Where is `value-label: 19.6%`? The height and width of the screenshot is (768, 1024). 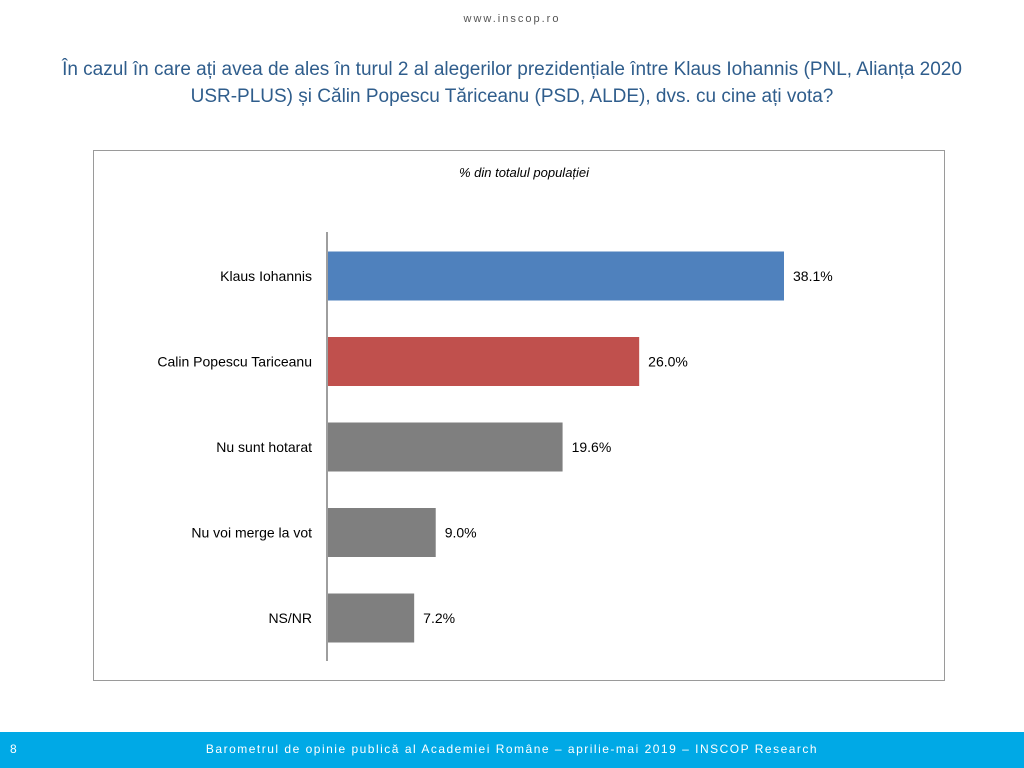
value-label: 19.6% is located at coordinates (592, 447).